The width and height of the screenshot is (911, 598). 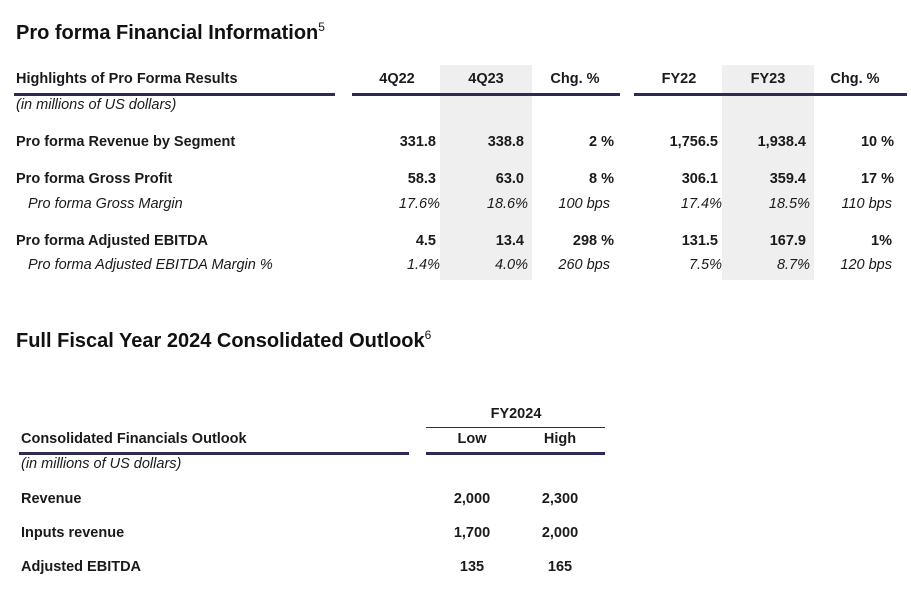 What do you see at coordinates (423, 265) in the screenshot?
I see `cell-4q22: 1.4%` at bounding box center [423, 265].